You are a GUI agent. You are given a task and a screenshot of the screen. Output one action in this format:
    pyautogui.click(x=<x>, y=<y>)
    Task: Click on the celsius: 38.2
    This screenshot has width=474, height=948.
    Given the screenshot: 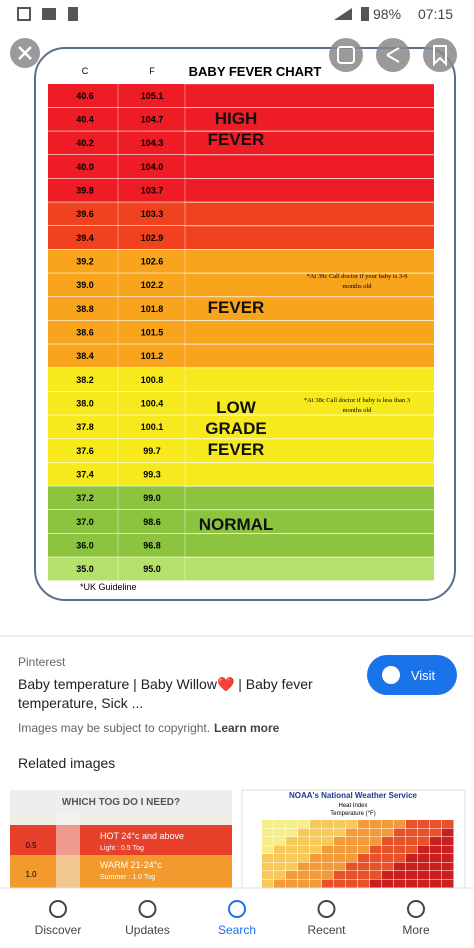 What is the action you would take?
    pyautogui.click(x=85, y=380)
    